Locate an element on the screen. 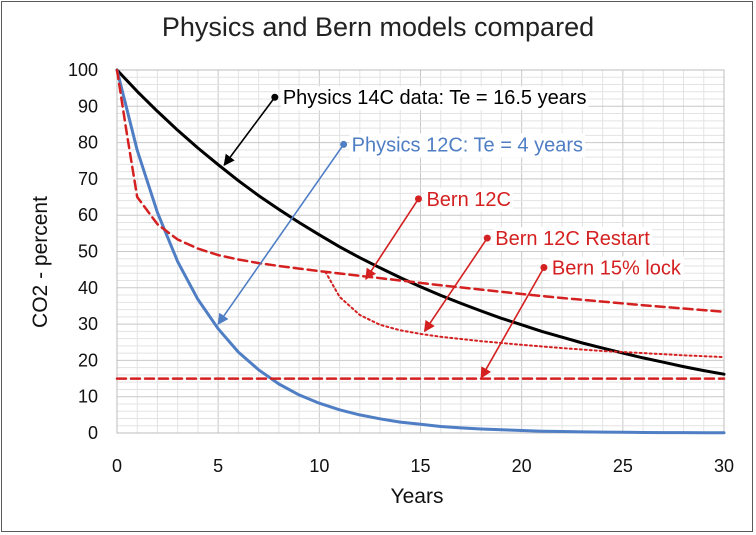  y-tick-label: 100 is located at coordinates (83, 70).